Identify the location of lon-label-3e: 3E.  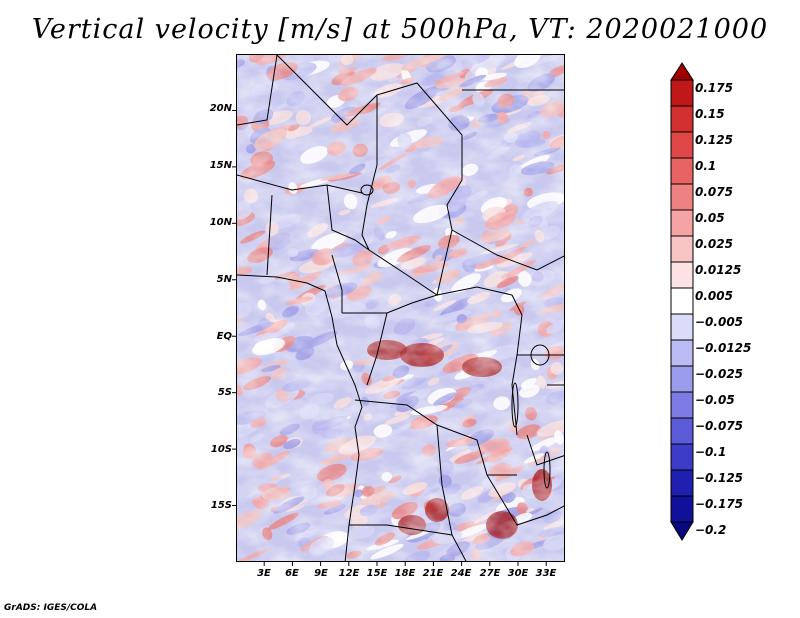
(264, 573).